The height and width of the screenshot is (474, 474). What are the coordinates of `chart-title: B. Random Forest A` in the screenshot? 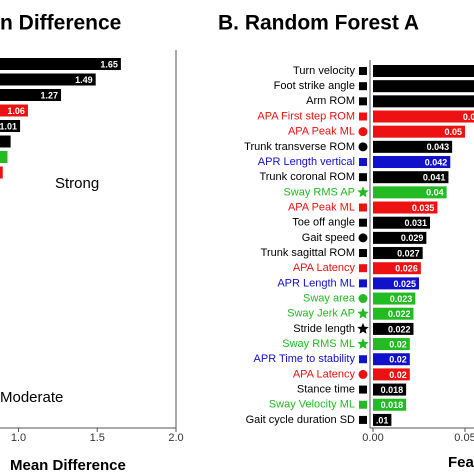 It's located at (318, 23).